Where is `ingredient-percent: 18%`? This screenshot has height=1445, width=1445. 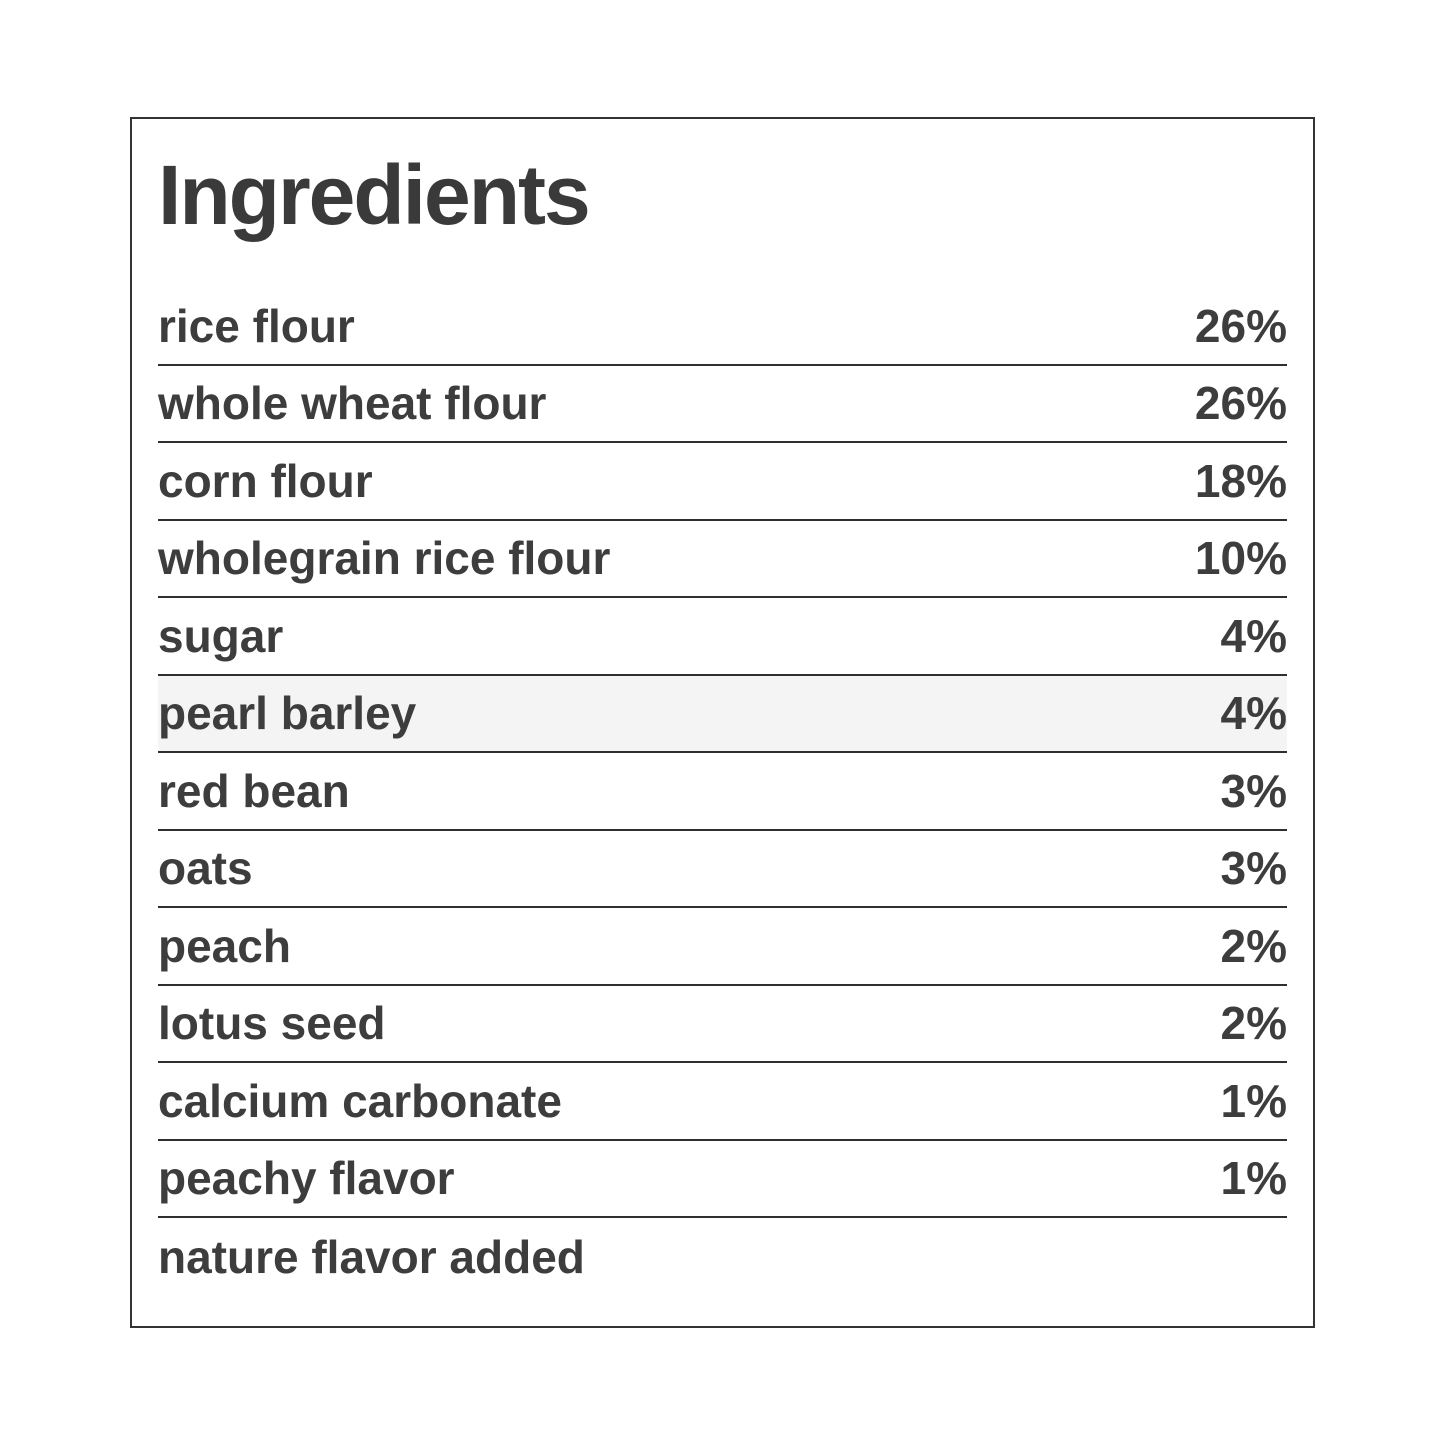
ingredient-percent: 18% is located at coordinates (1240, 480).